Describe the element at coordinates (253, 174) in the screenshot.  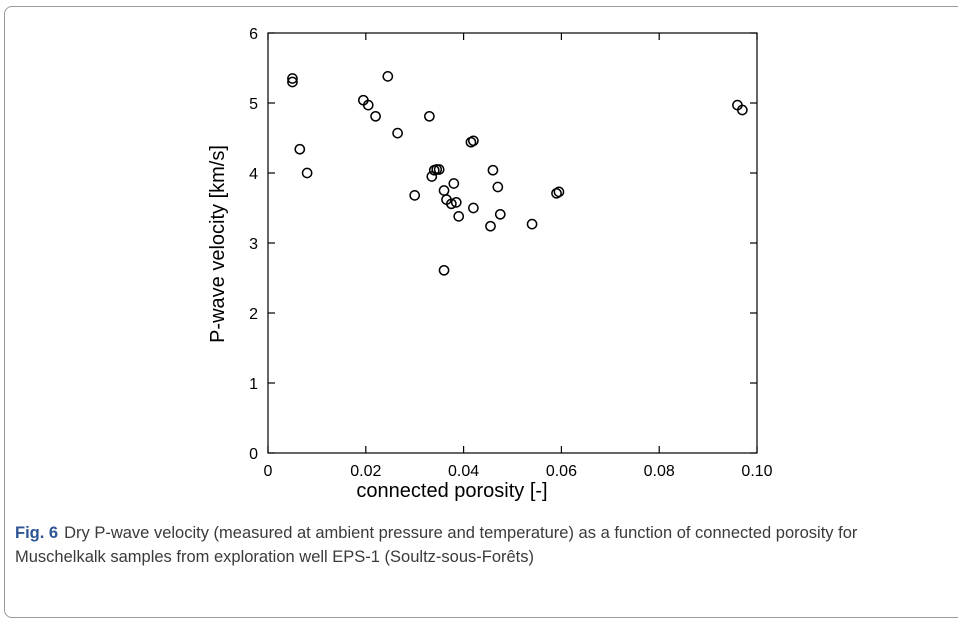
I see `y-tick-label: 4` at that location.